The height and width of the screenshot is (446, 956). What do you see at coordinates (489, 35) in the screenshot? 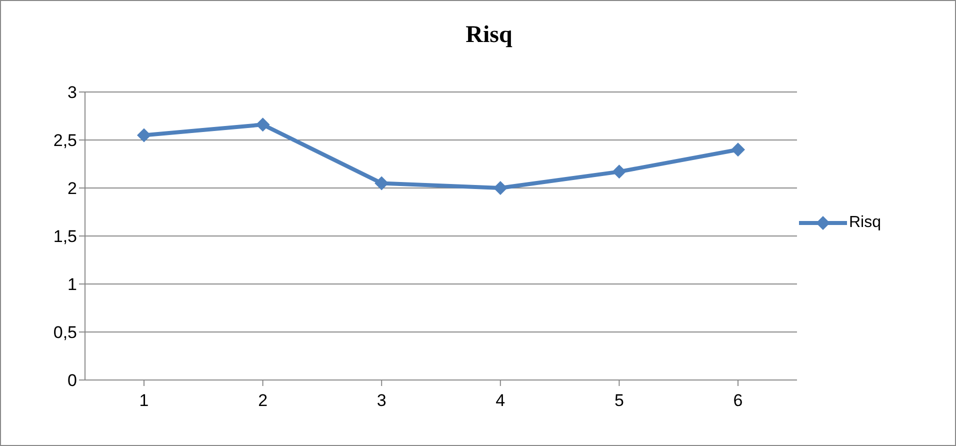
I see `chart-title: Risq` at bounding box center [489, 35].